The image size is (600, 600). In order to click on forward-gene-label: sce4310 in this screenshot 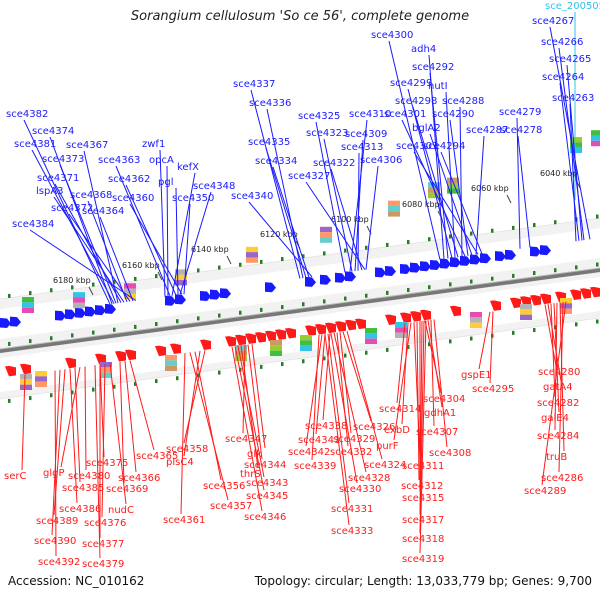, I will do `click(370, 114)`.